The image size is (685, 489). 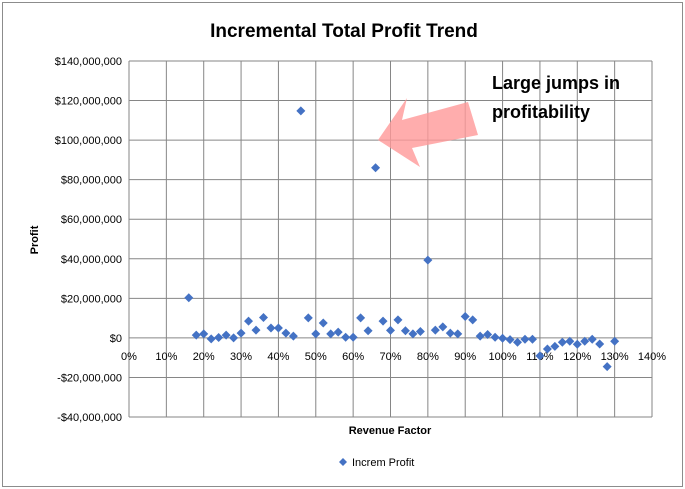 I want to click on x-tick-label: 80%, so click(x=428, y=357).